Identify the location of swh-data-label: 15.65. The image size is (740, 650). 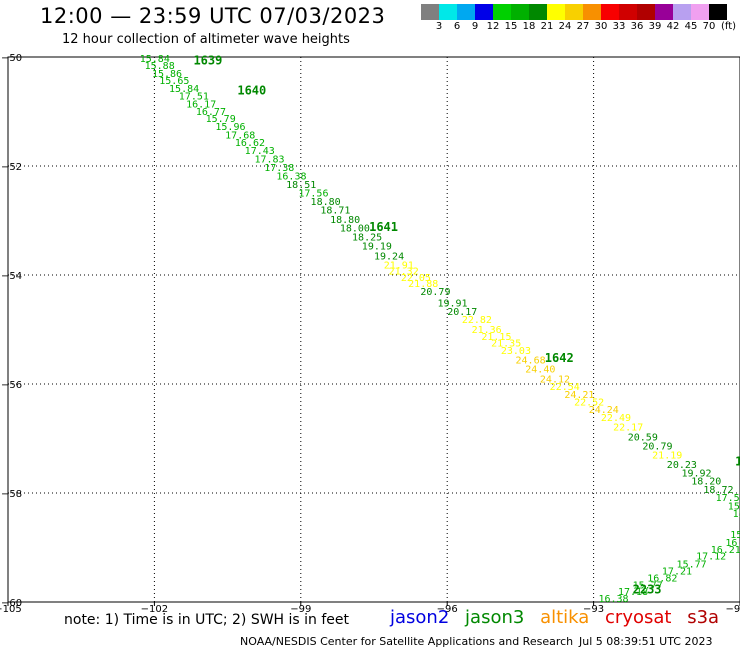
(174, 81).